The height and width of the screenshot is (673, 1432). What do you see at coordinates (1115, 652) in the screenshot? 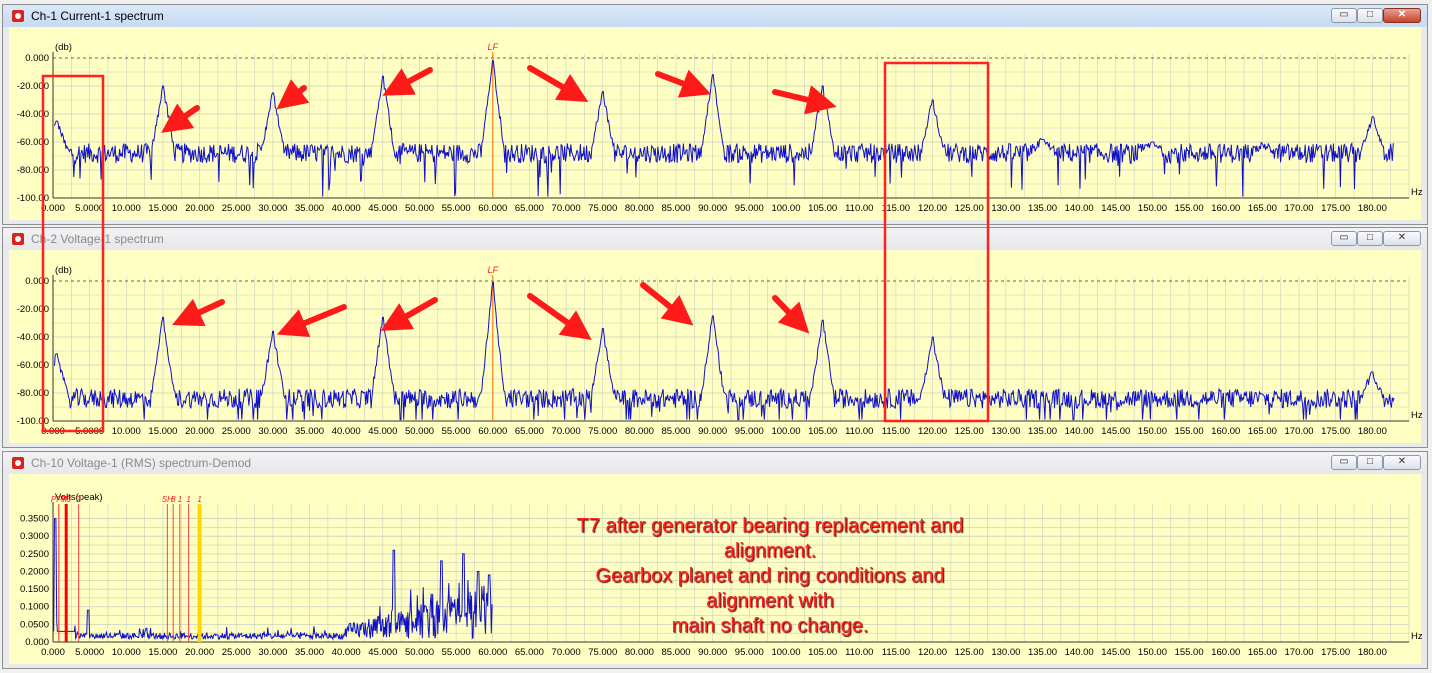
I see `x-tick-label: 145.00` at bounding box center [1115, 652].